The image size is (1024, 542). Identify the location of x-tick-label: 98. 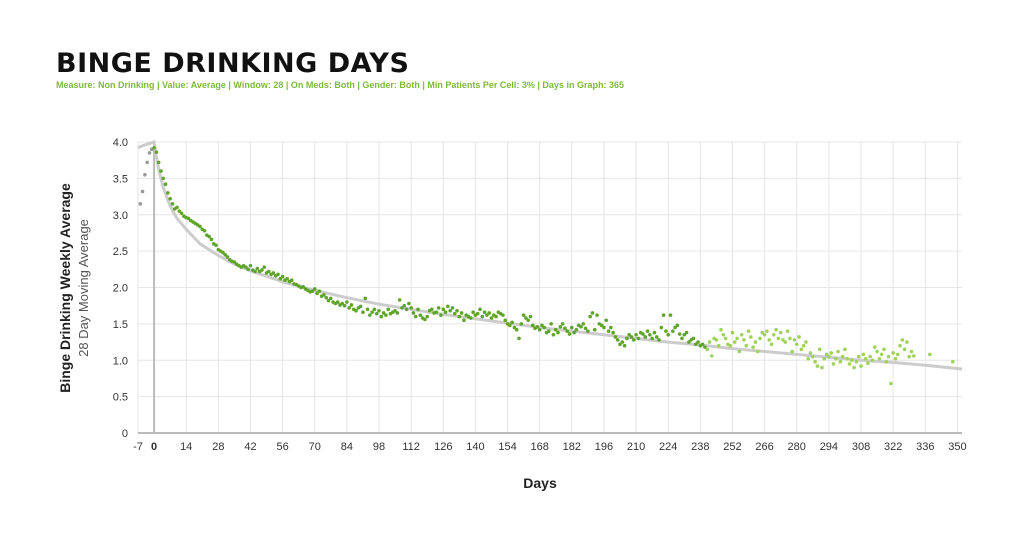
(379, 447).